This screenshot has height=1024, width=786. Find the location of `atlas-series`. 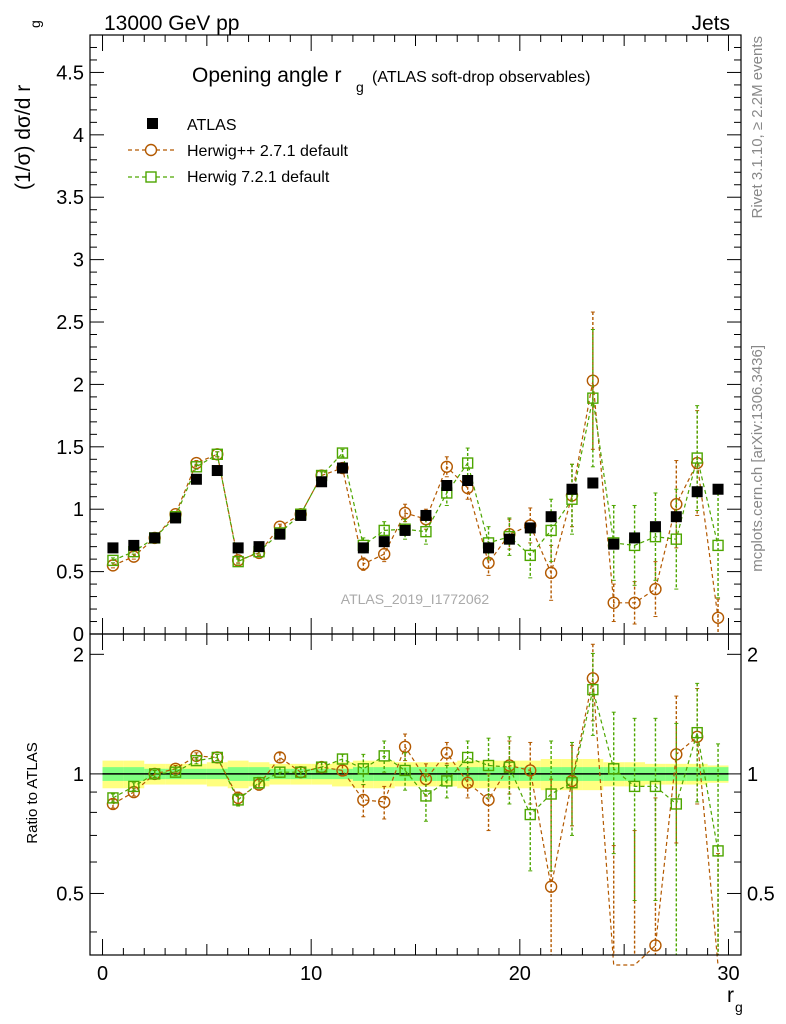

atlas-series is located at coordinates (415, 508).